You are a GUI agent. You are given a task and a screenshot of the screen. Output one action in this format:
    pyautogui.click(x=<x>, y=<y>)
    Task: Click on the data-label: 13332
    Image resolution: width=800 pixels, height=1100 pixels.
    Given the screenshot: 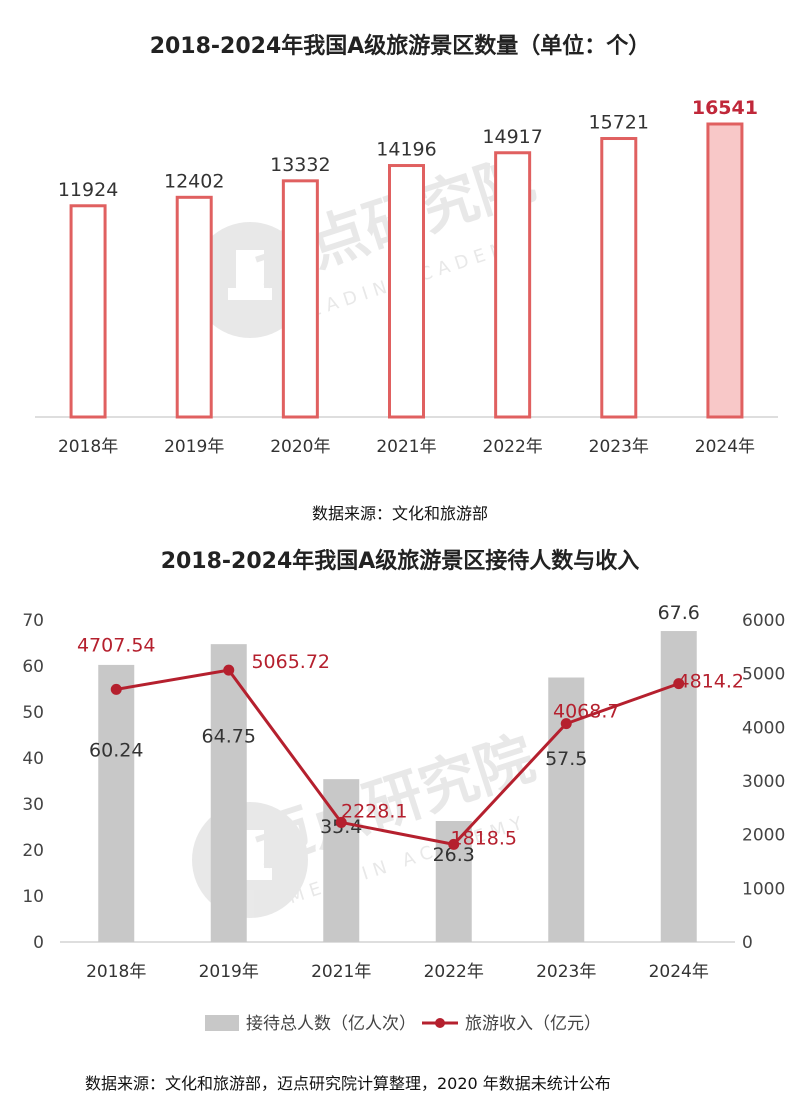 What is the action you would take?
    pyautogui.click(x=300, y=165)
    